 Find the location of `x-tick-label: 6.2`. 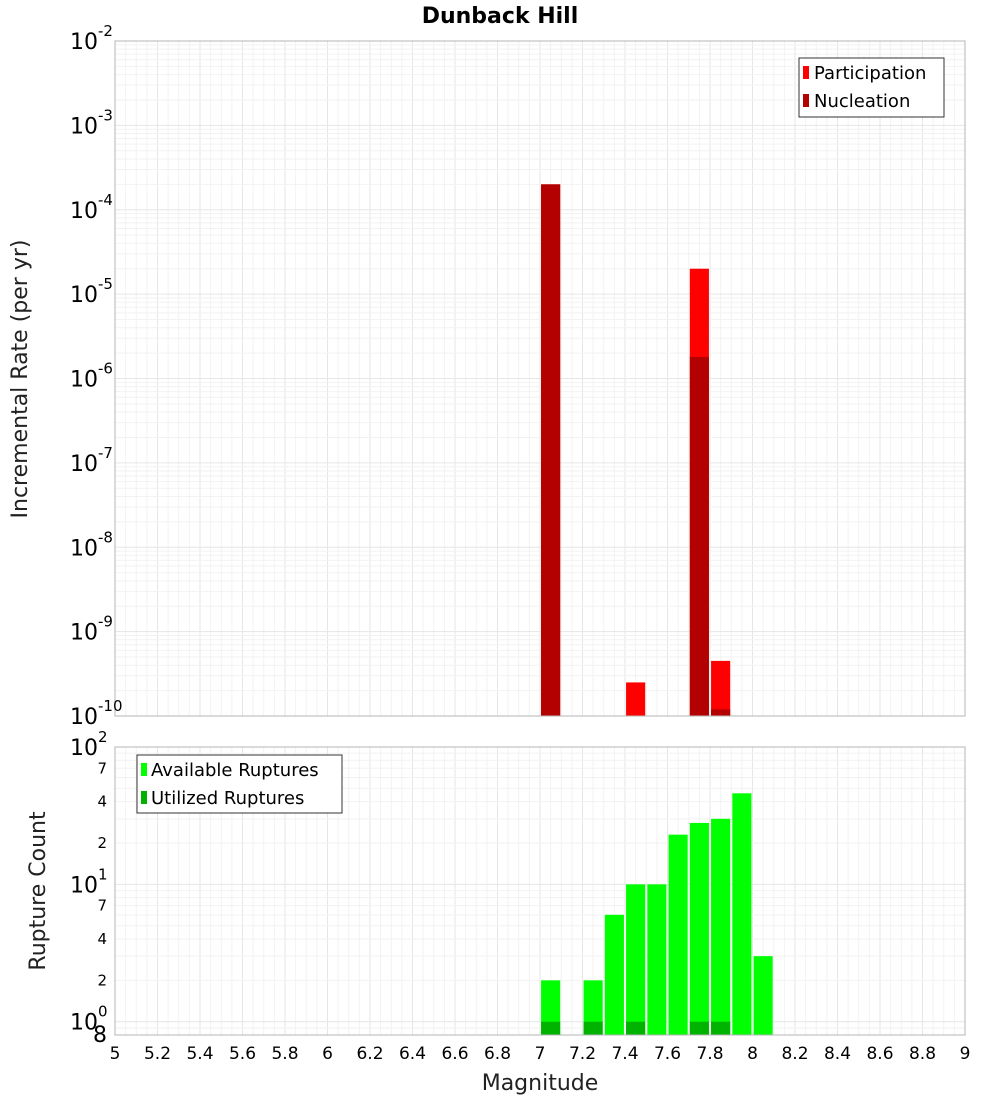

x-tick-label: 6.2 is located at coordinates (369, 1054).